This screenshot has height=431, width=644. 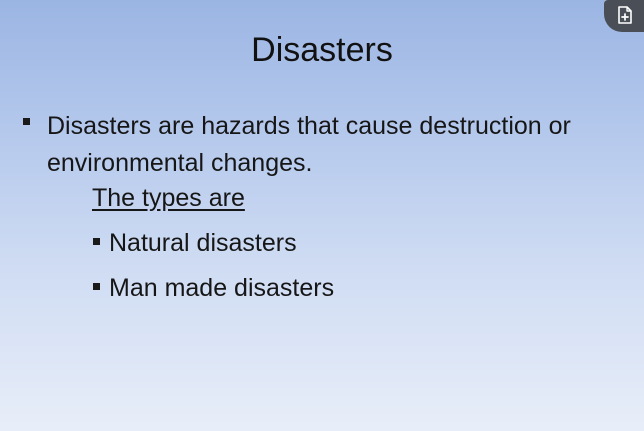 I want to click on add-document-icon, so click(x=625, y=15).